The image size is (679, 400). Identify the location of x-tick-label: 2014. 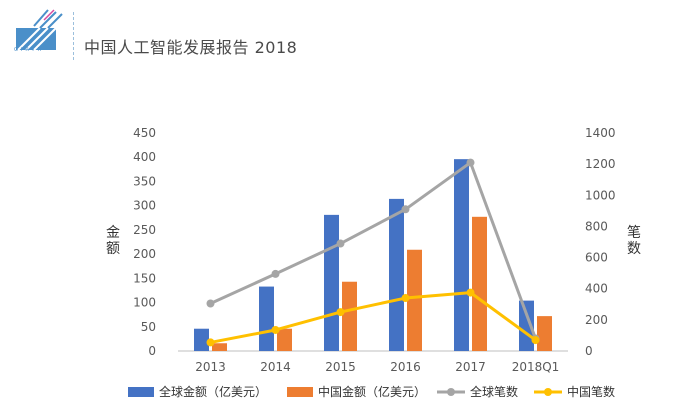
(275, 367).